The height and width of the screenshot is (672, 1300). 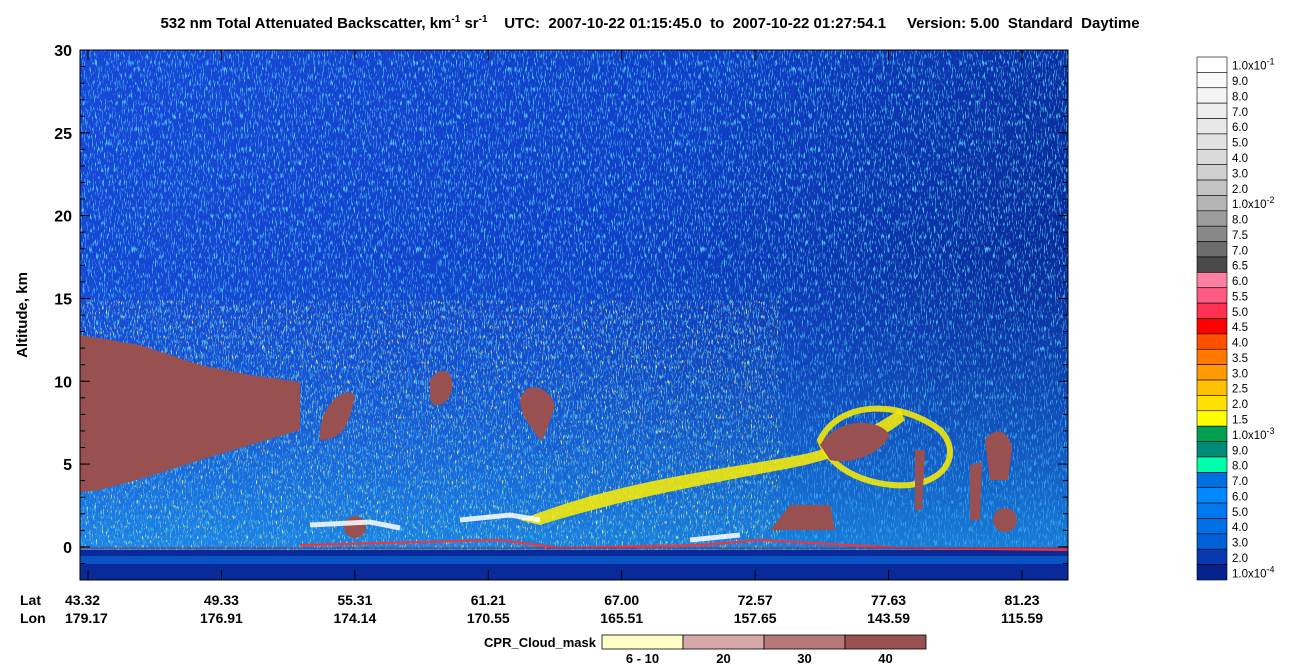 What do you see at coordinates (1240, 359) in the screenshot?
I see `colorbar-label: 3.5` at bounding box center [1240, 359].